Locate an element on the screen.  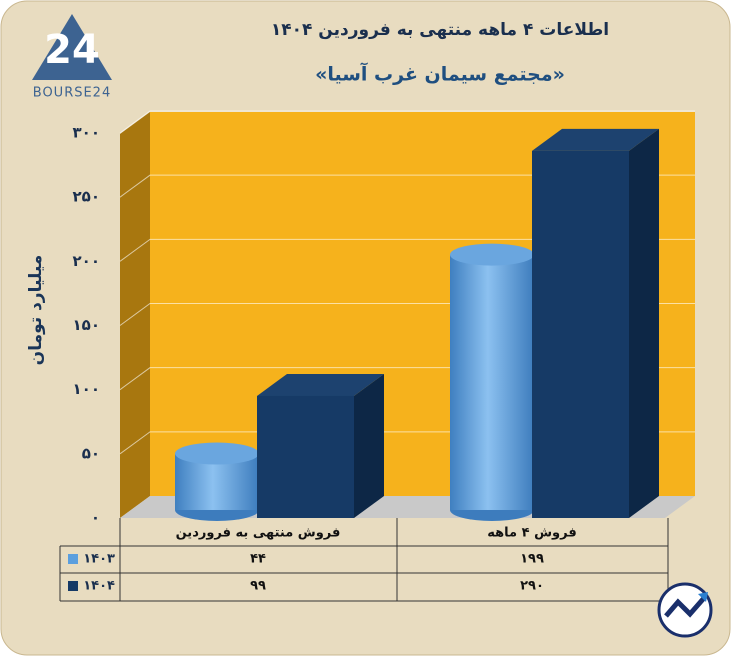
table-value: ۹۹ is located at coordinates (258, 586).